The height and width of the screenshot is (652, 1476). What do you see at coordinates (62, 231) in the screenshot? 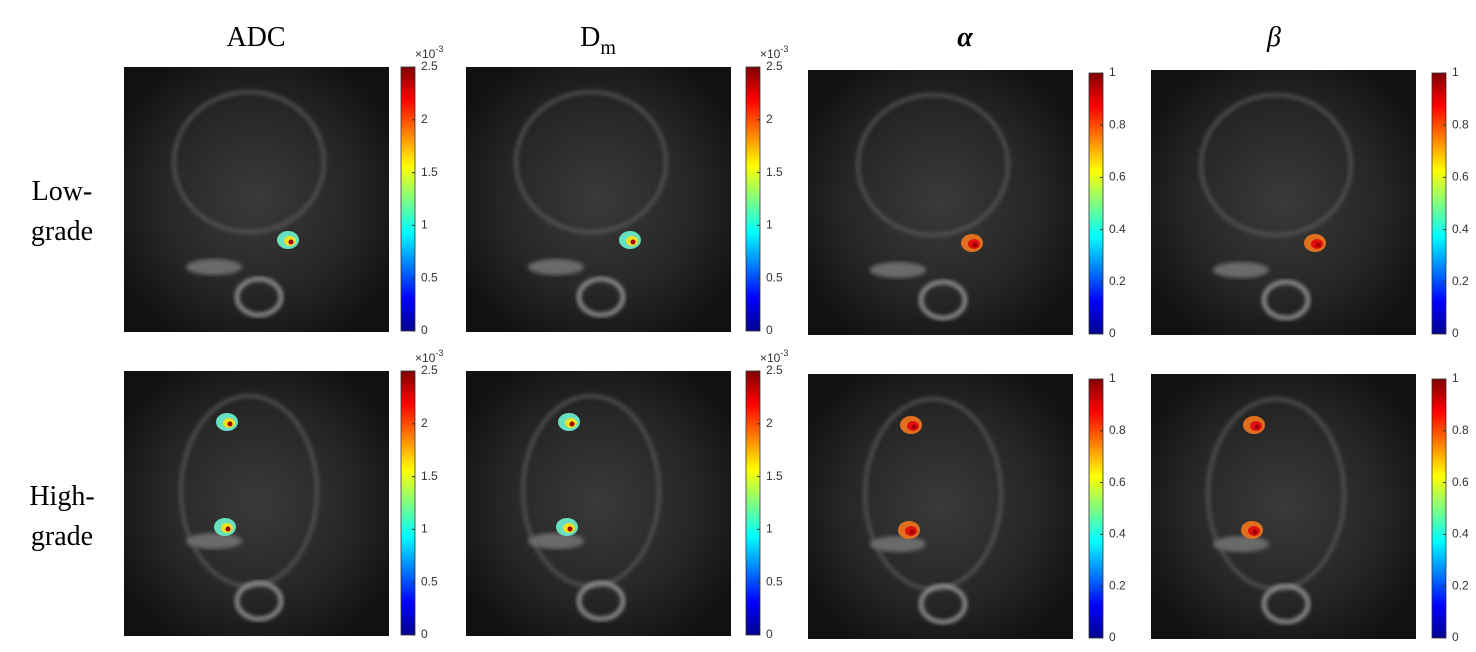
I see `row-label: grade` at bounding box center [62, 231].